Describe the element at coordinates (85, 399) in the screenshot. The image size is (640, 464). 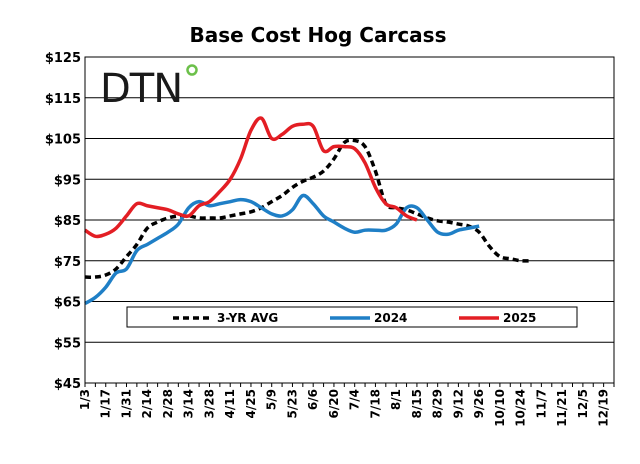
I see `x-tick-label: 1/3` at that location.